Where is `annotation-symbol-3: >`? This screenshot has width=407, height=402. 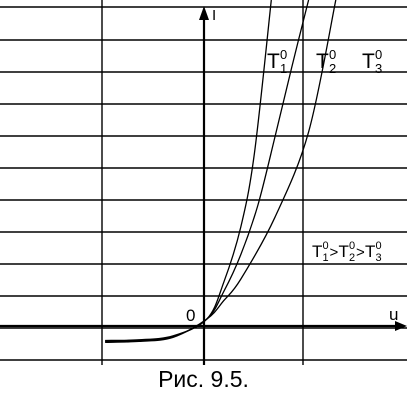
annotation-symbol-3: > is located at coordinates (360, 252).